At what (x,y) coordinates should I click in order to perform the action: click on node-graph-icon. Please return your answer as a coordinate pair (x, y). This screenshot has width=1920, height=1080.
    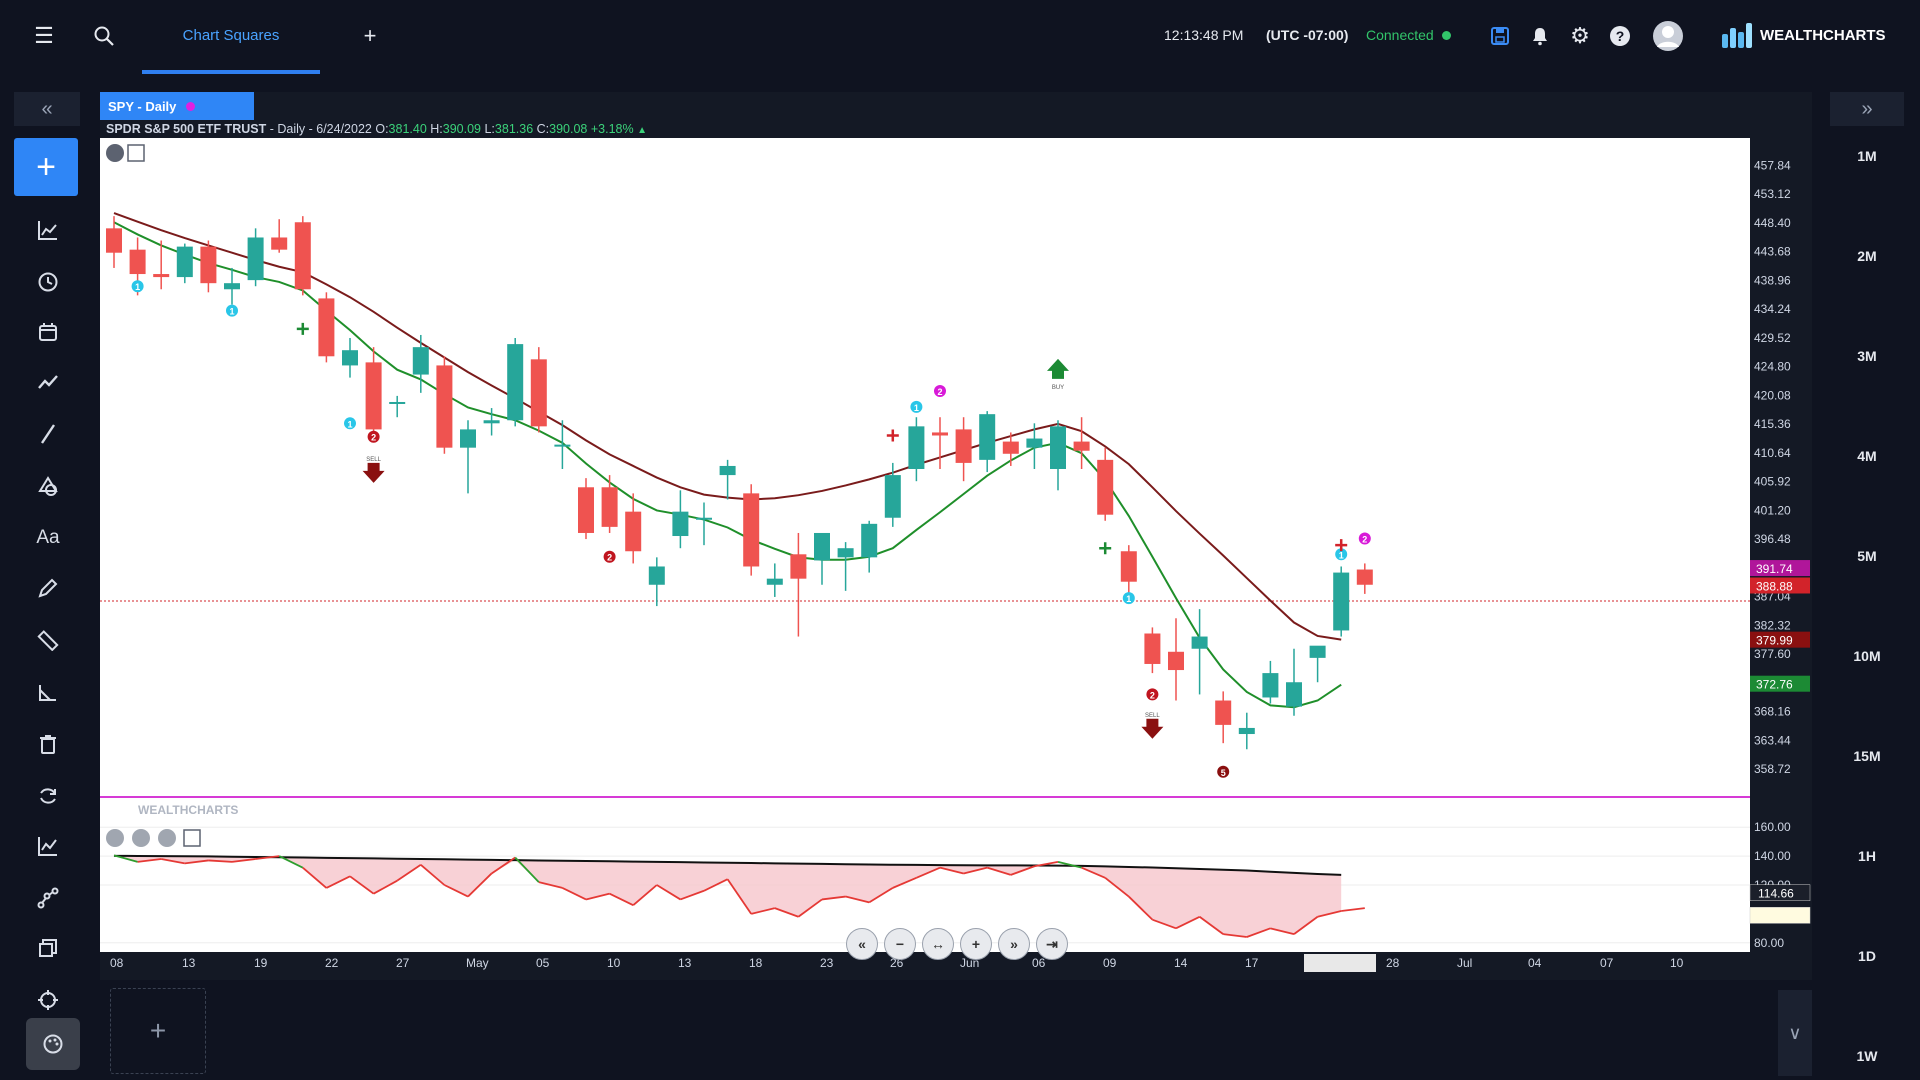
    Looking at the image, I should click on (48, 898).